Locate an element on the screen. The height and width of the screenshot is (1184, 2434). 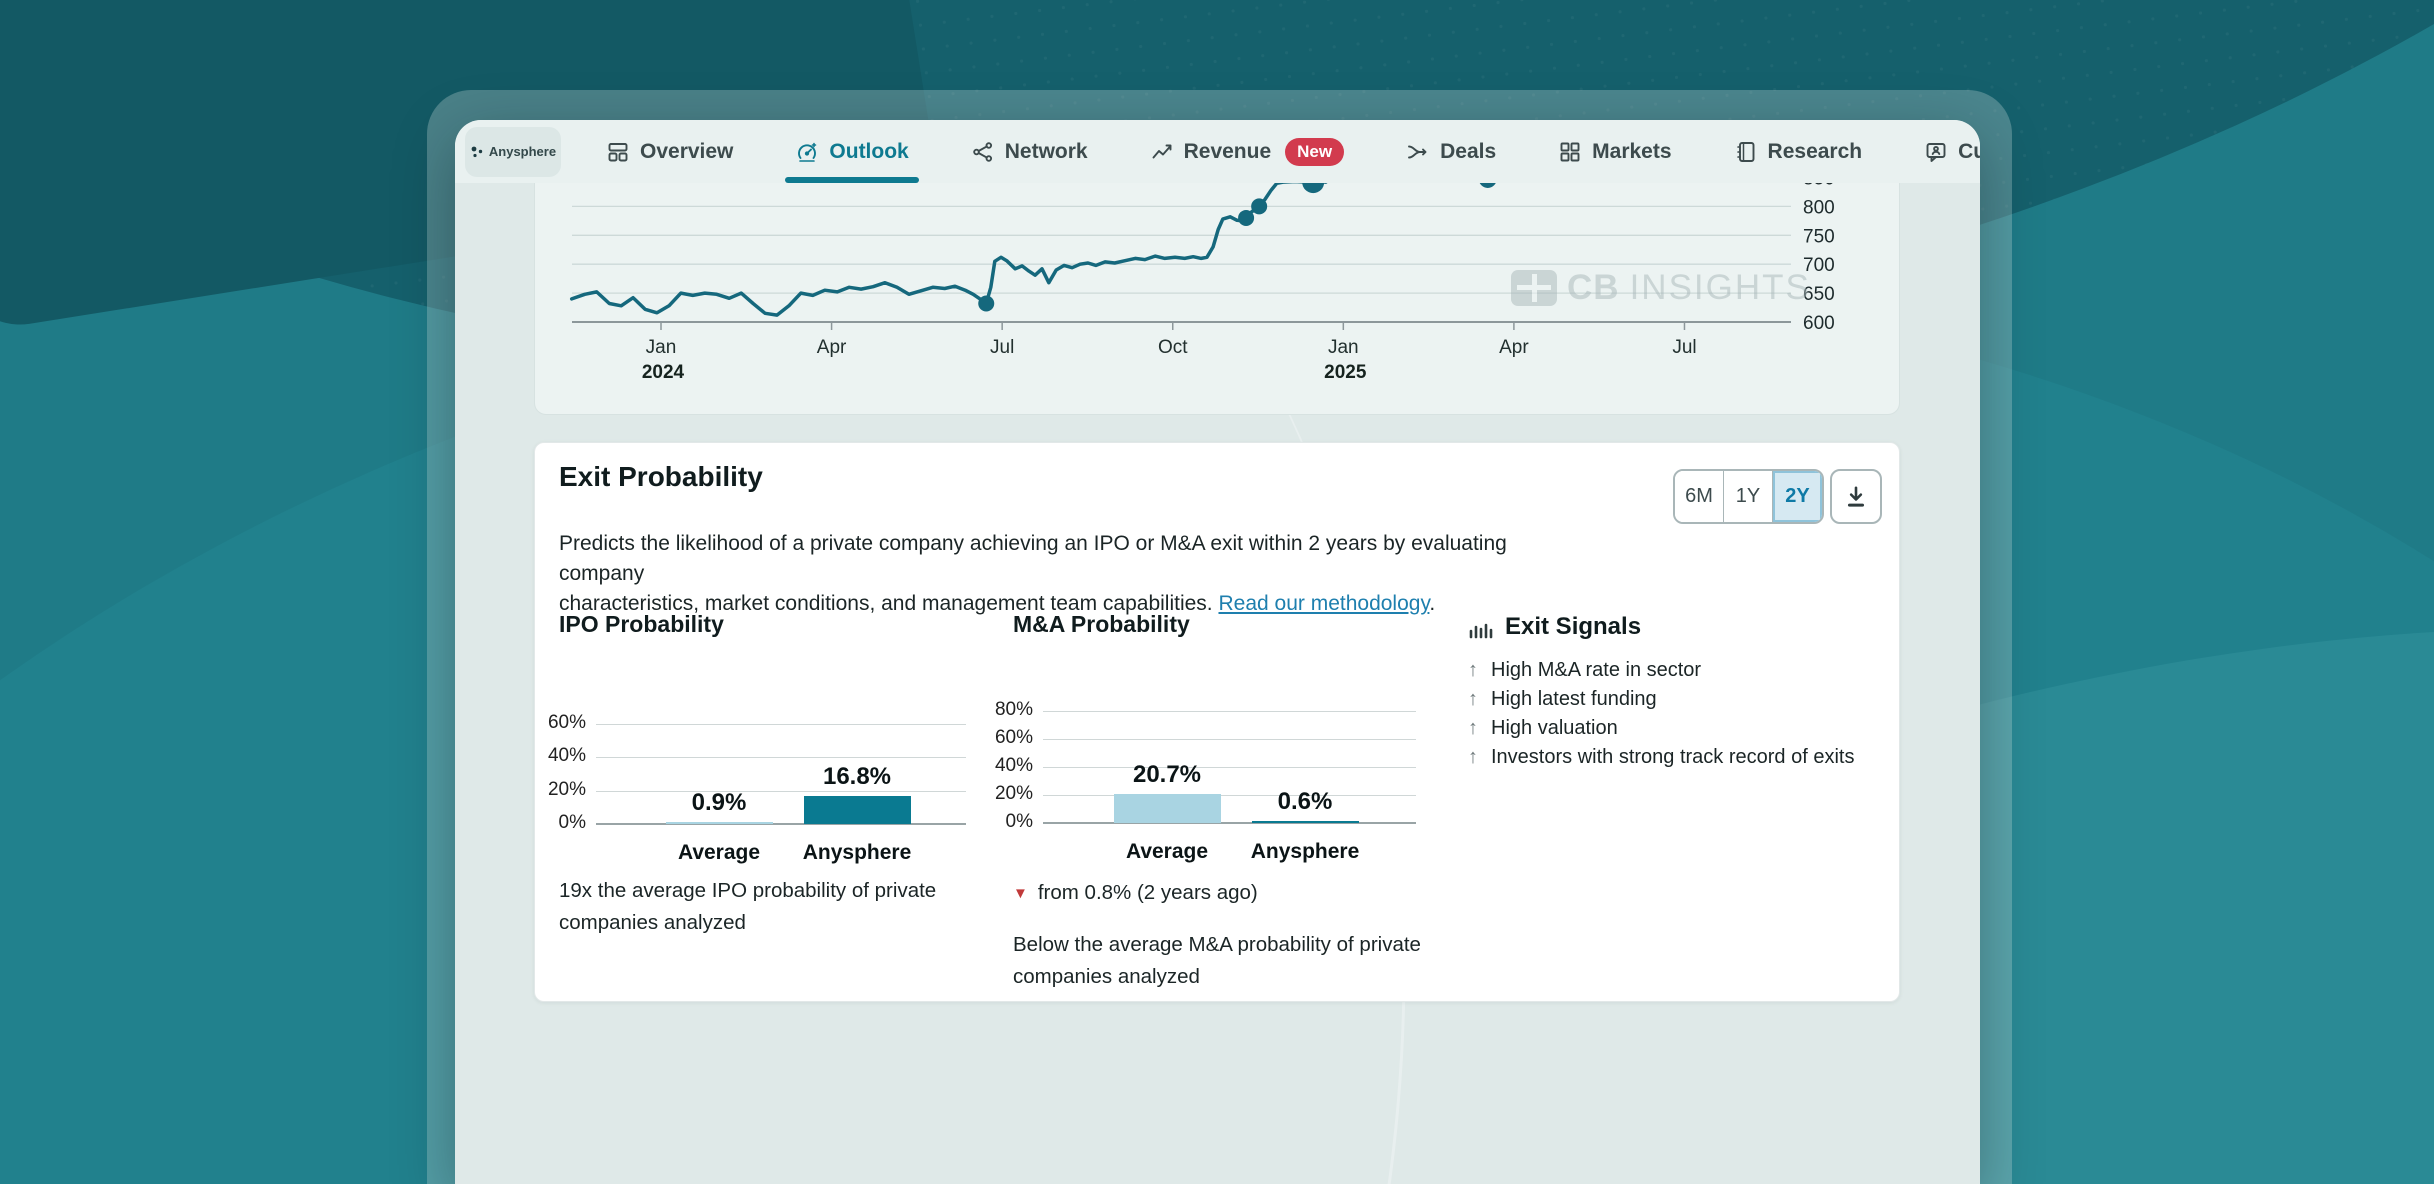
tab-outlook: Outlook is located at coordinates (852, 151).